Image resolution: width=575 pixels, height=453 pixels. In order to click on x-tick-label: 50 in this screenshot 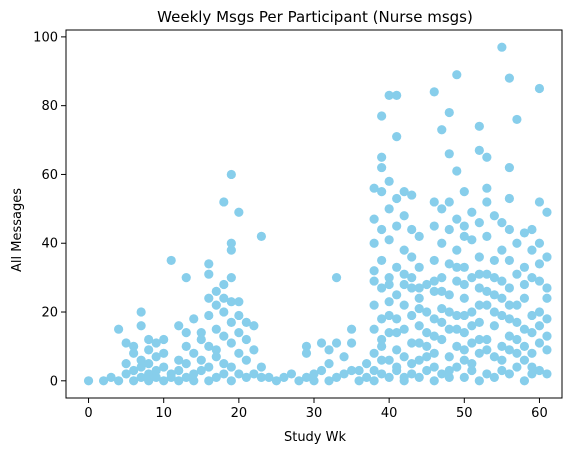, I will do `click(464, 413)`.